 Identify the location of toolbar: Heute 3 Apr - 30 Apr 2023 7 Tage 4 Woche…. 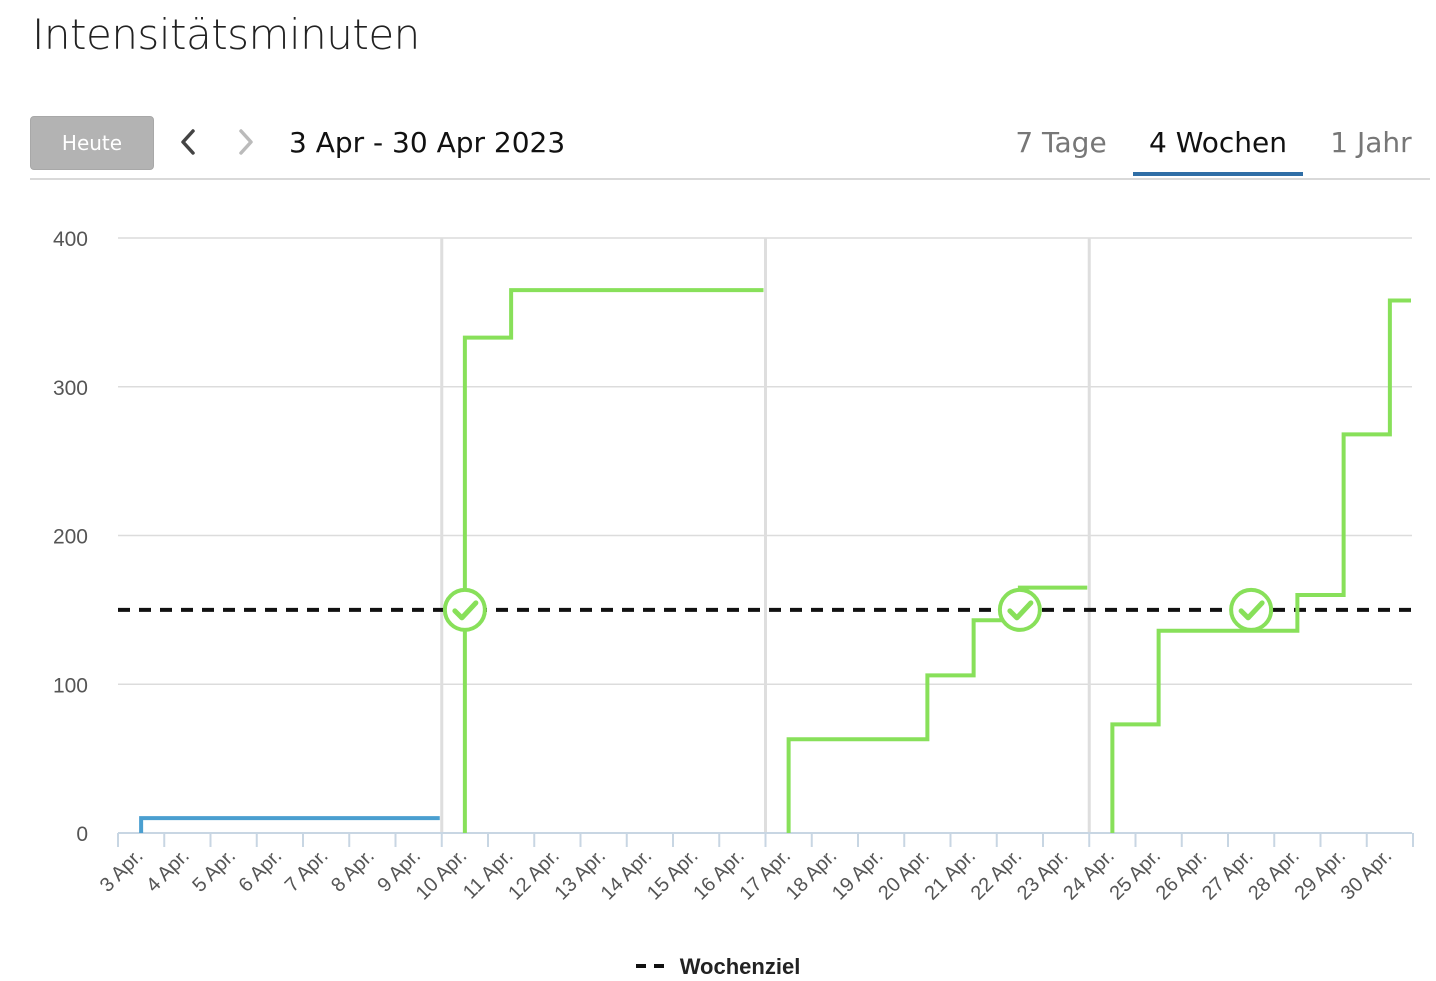
(730, 148).